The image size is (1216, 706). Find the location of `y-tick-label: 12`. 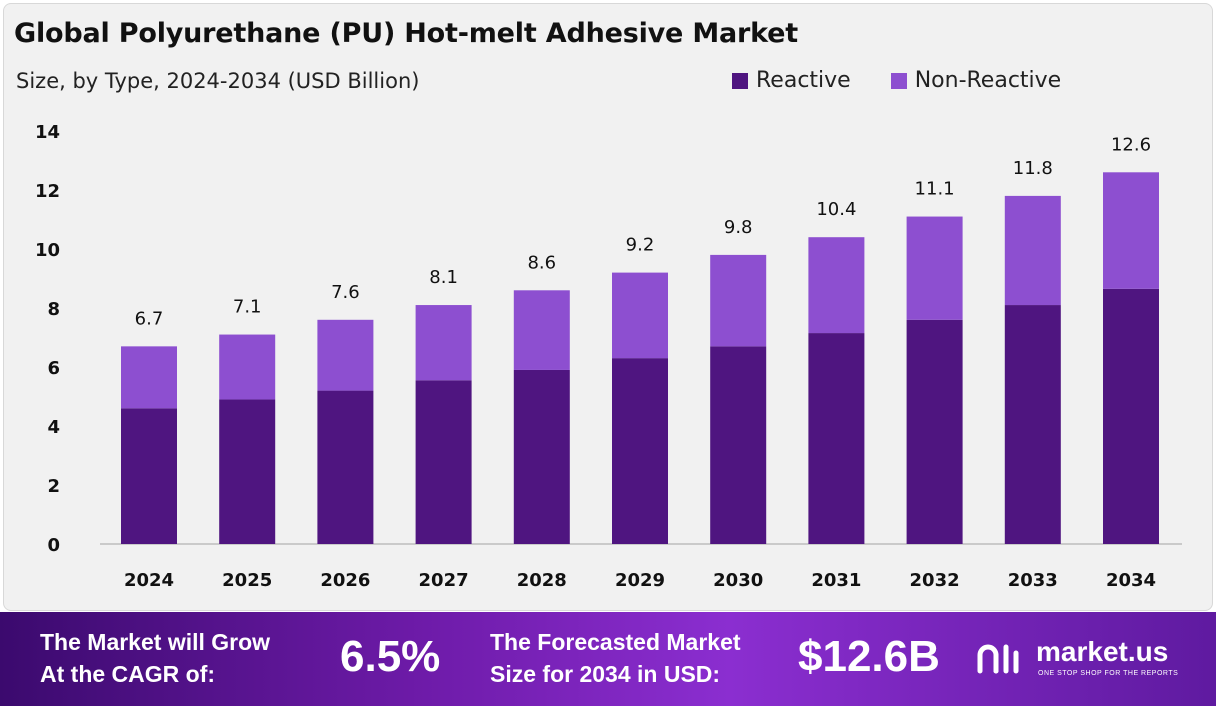

y-tick-label: 12 is located at coordinates (47, 191).